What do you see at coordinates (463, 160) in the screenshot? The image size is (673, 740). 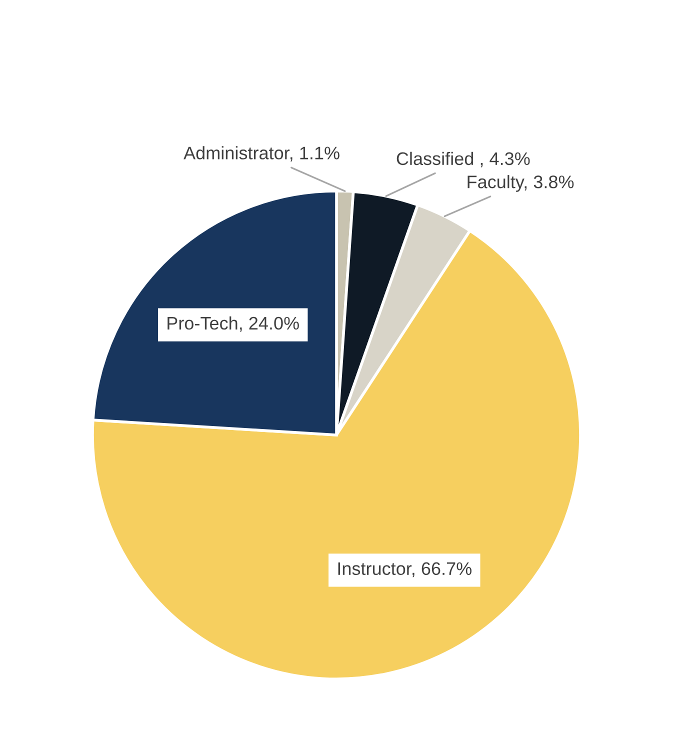 I see `slice-label: Classified , 4.3%` at bounding box center [463, 160].